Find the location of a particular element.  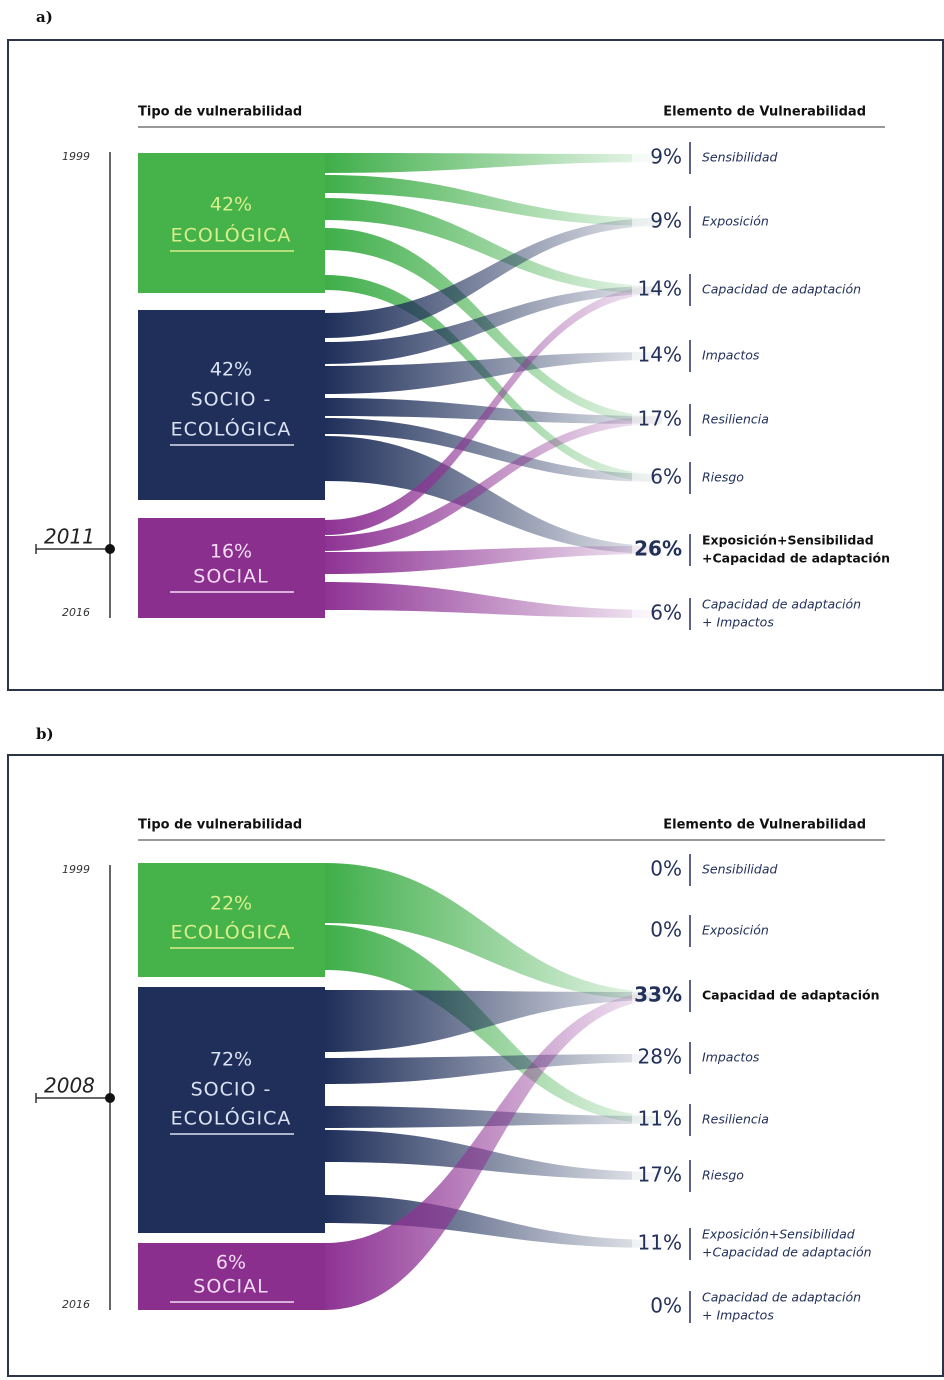

timeline-year: 2008 is located at coordinates (69, 1086).